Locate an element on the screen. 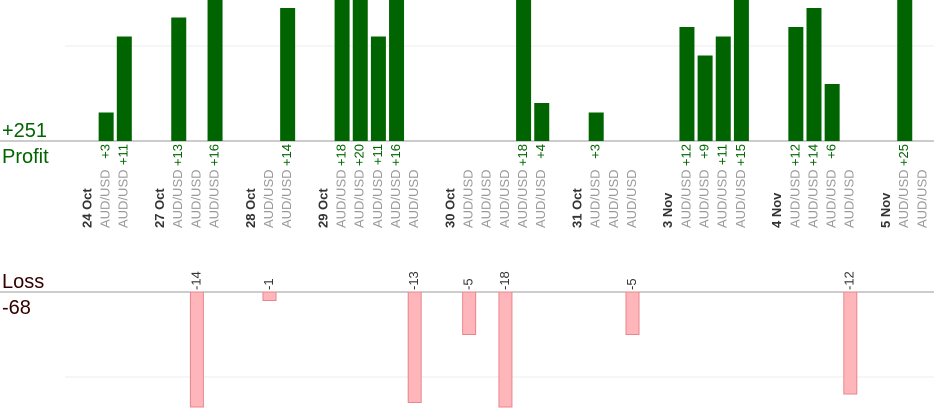 The width and height of the screenshot is (934, 420). loss-label: Loss is located at coordinates (23, 282).